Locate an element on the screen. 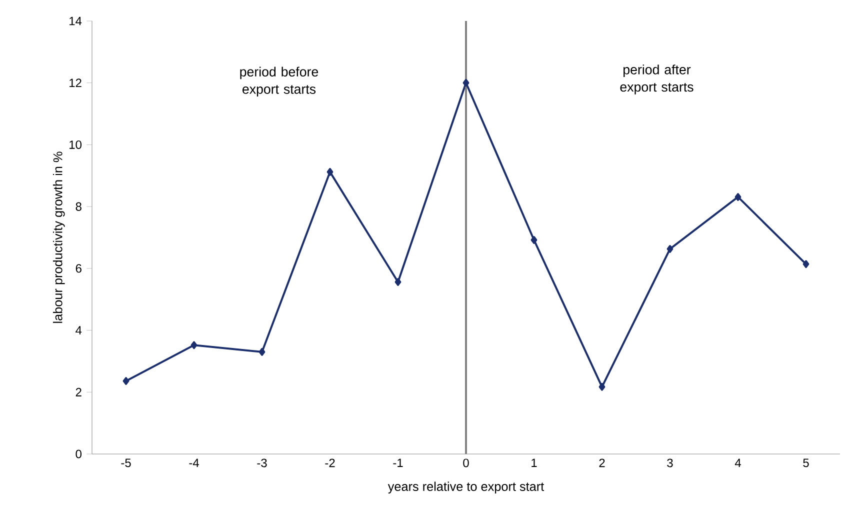  x-tick-label: -5 is located at coordinates (126, 463).